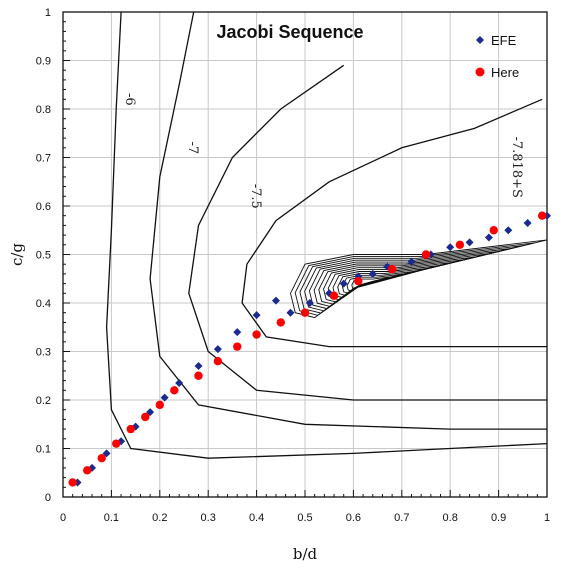 This screenshot has height=578, width=563. What do you see at coordinates (208, 518) in the screenshot?
I see `x-tick-label: 0.3` at bounding box center [208, 518].